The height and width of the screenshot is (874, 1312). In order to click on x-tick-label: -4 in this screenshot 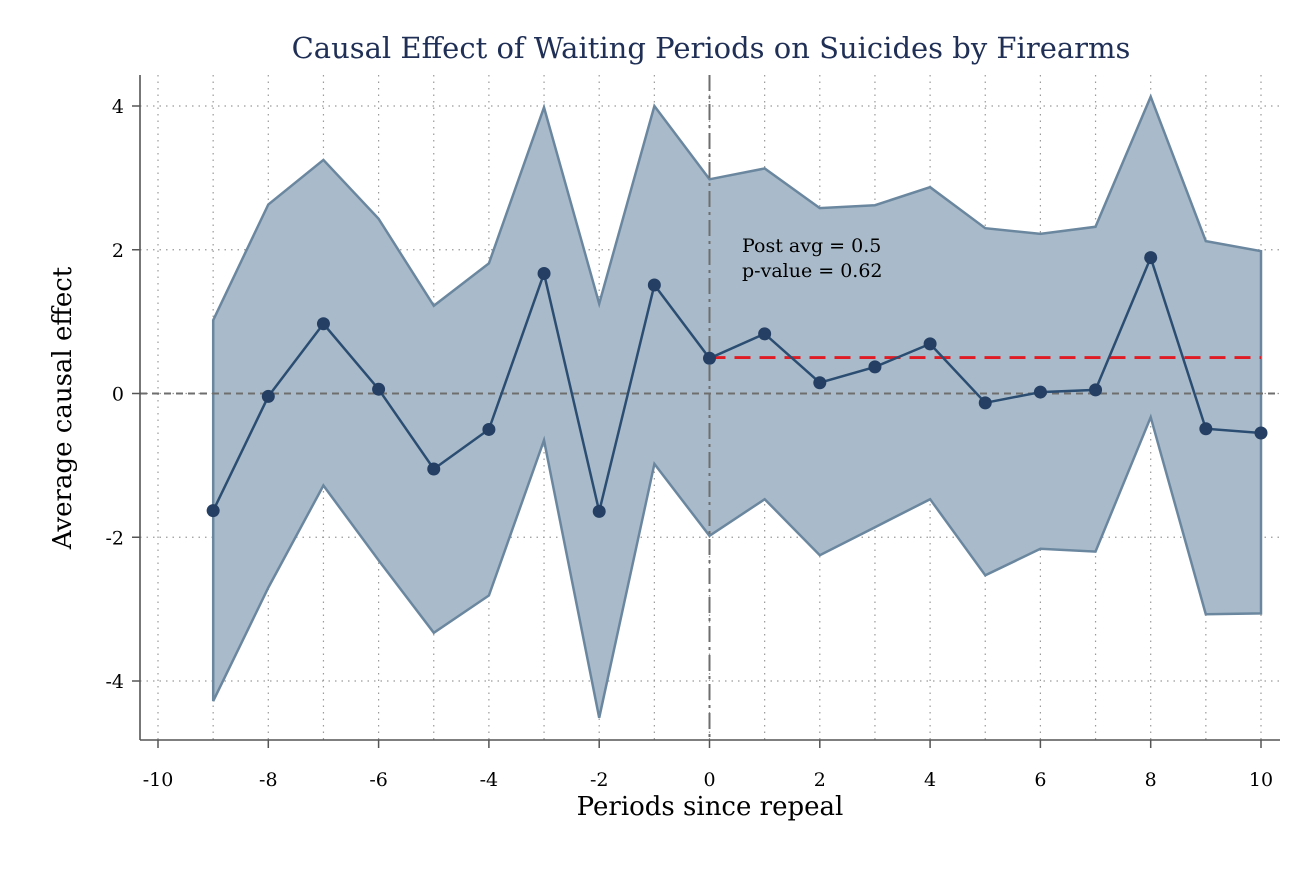, I will do `click(489, 780)`.